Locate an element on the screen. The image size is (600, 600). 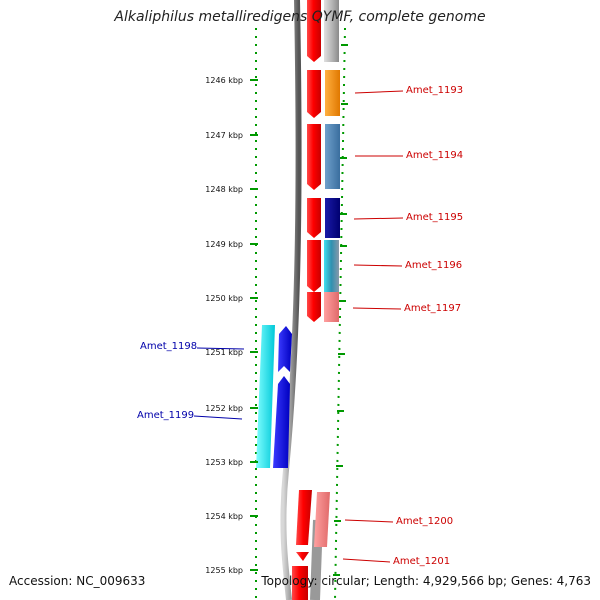
gene-label: Amet_1200 is located at coordinates (424, 521).